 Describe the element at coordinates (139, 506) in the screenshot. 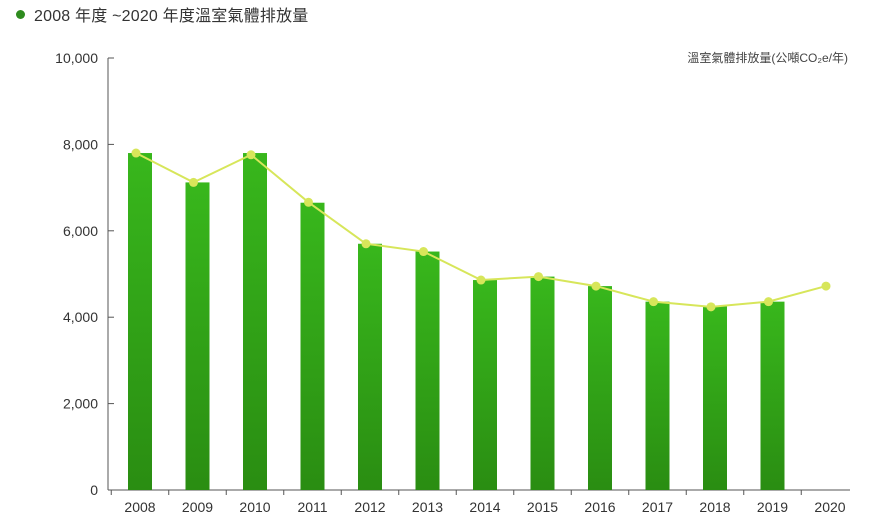

I see `x-tick-label: 2008` at that location.